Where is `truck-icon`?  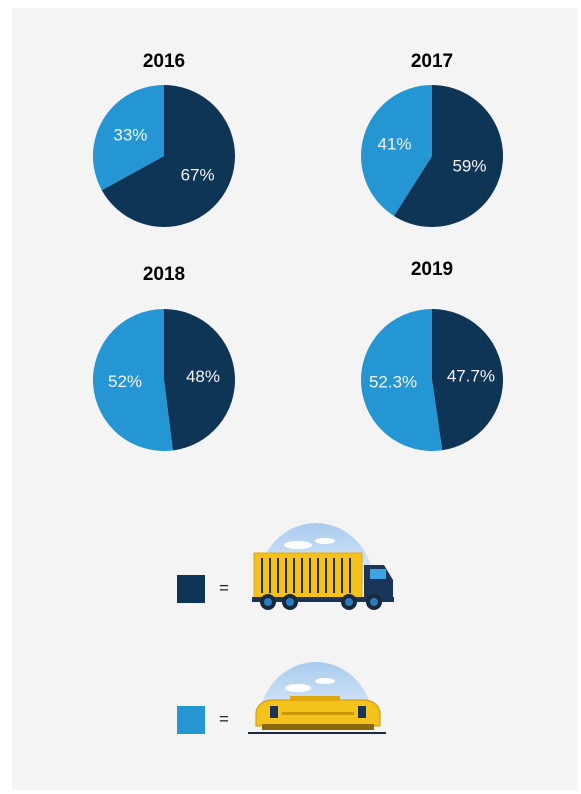
truck-icon is located at coordinates (323, 566).